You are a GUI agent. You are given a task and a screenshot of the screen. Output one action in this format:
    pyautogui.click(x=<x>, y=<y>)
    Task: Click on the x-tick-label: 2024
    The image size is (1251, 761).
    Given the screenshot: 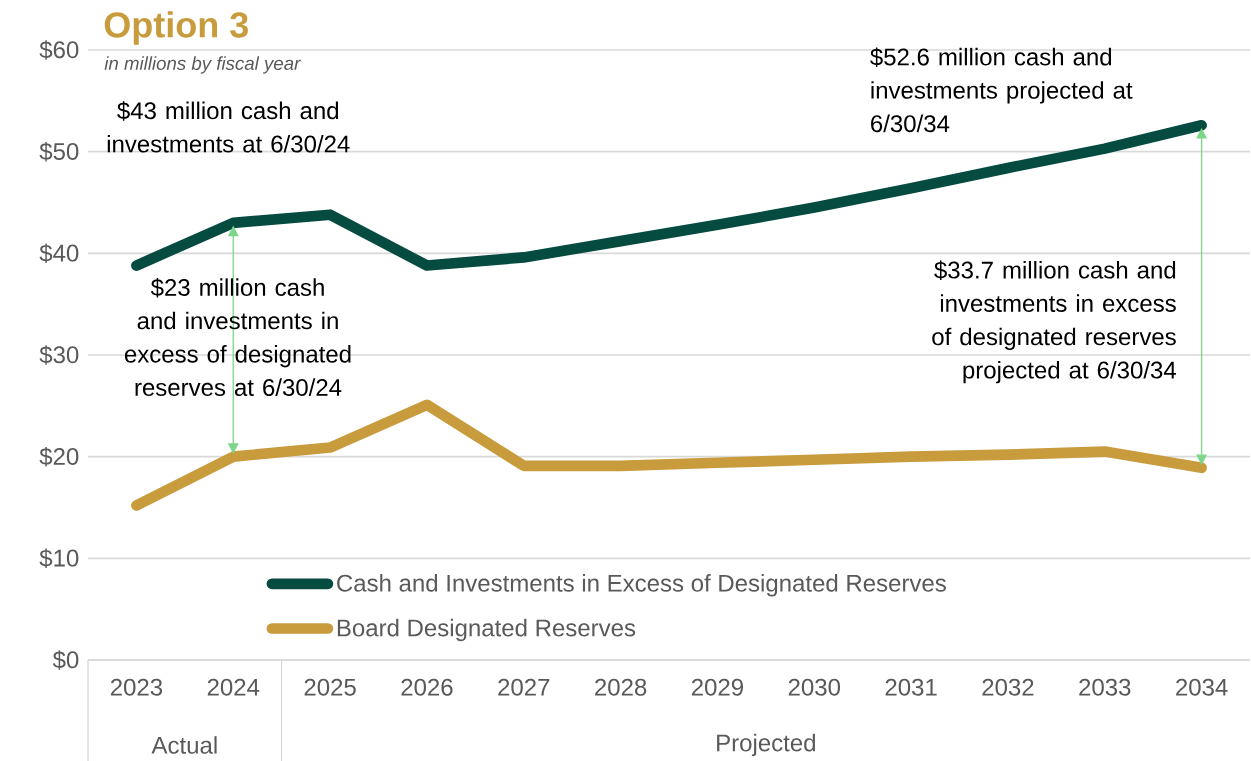 What is the action you would take?
    pyautogui.click(x=233, y=687)
    